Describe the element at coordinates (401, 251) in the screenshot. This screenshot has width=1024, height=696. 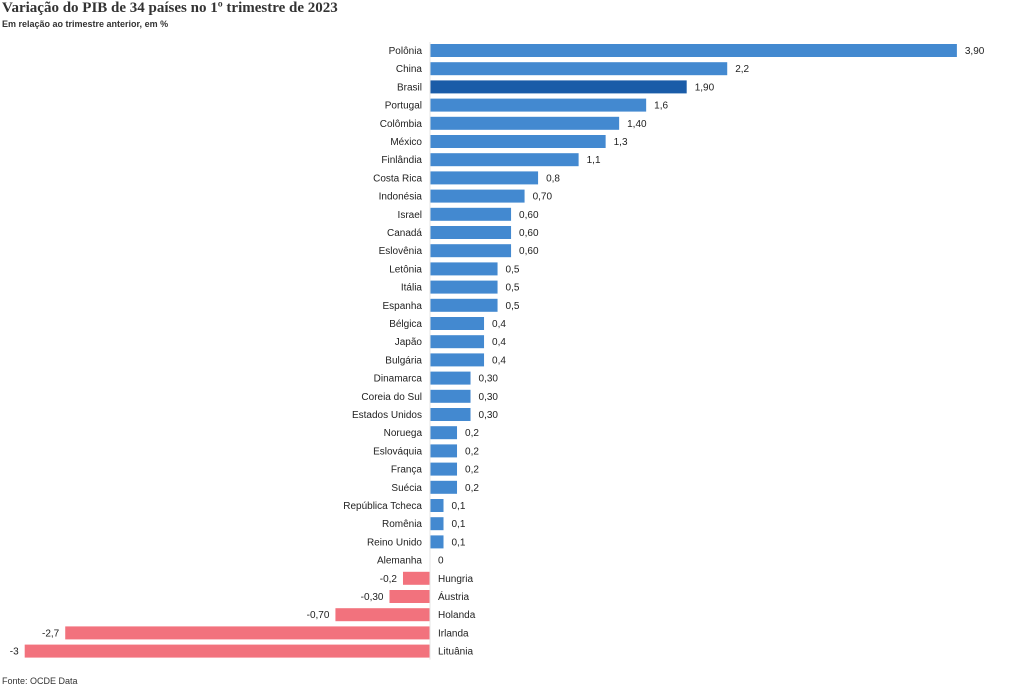
I see `category-label: Eslovênia` at that location.